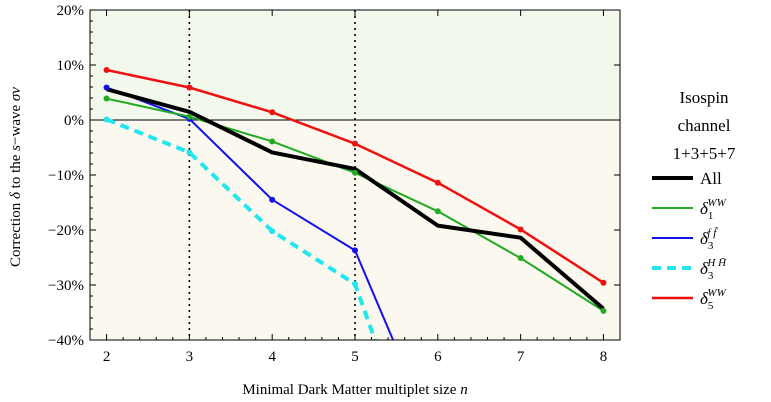 This screenshot has width=771, height=402. I want to click on legend-label-d5ww: δ5WW, so click(713, 299).